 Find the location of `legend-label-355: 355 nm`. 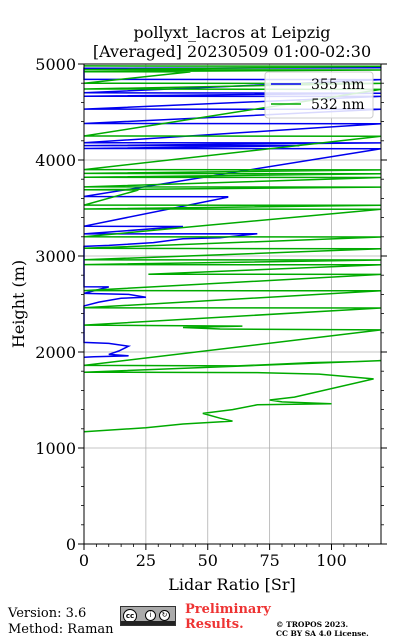

legend-label-355: 355 nm is located at coordinates (337, 85).